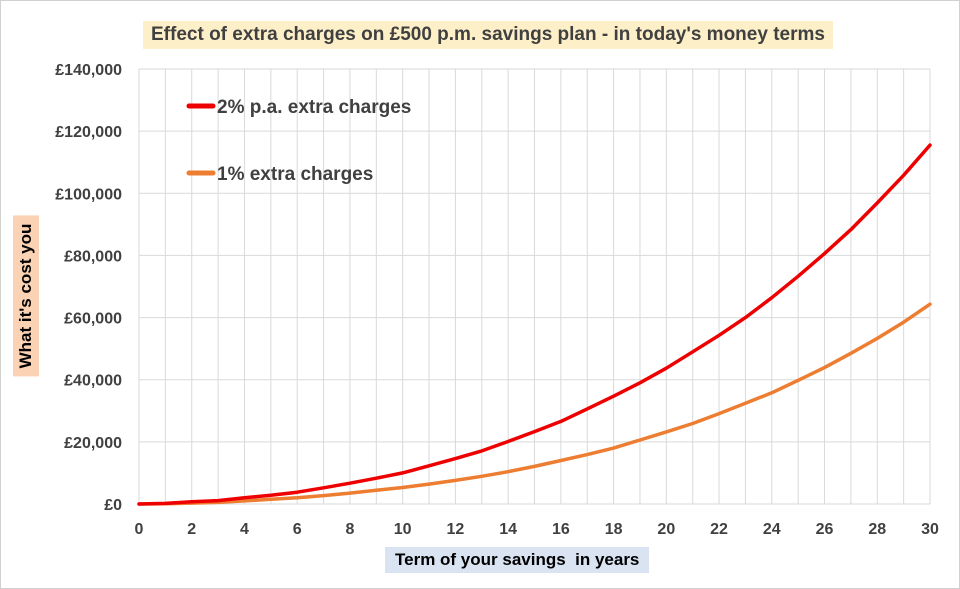 The width and height of the screenshot is (960, 589). Describe the element at coordinates (113, 505) in the screenshot. I see `y-tick-label: £0` at that location.